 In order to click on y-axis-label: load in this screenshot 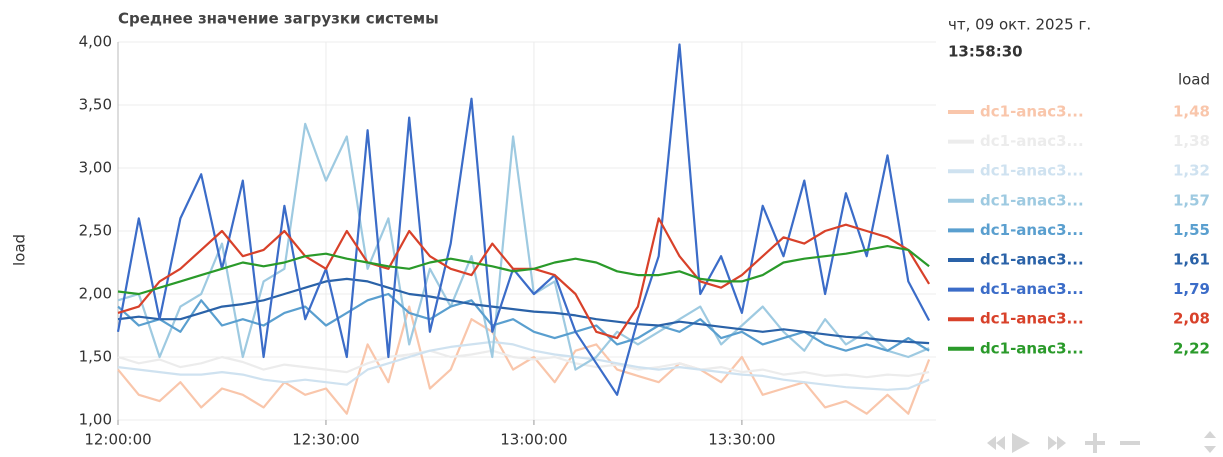, I will do `click(20, 250)`.